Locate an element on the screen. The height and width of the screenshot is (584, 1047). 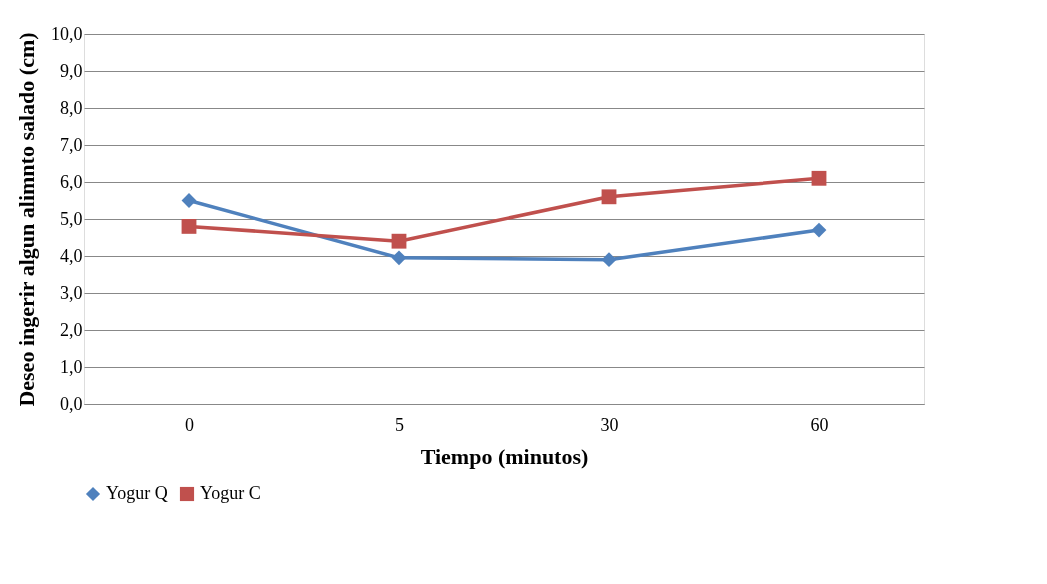
x-tick-label: 5 is located at coordinates (399, 424).